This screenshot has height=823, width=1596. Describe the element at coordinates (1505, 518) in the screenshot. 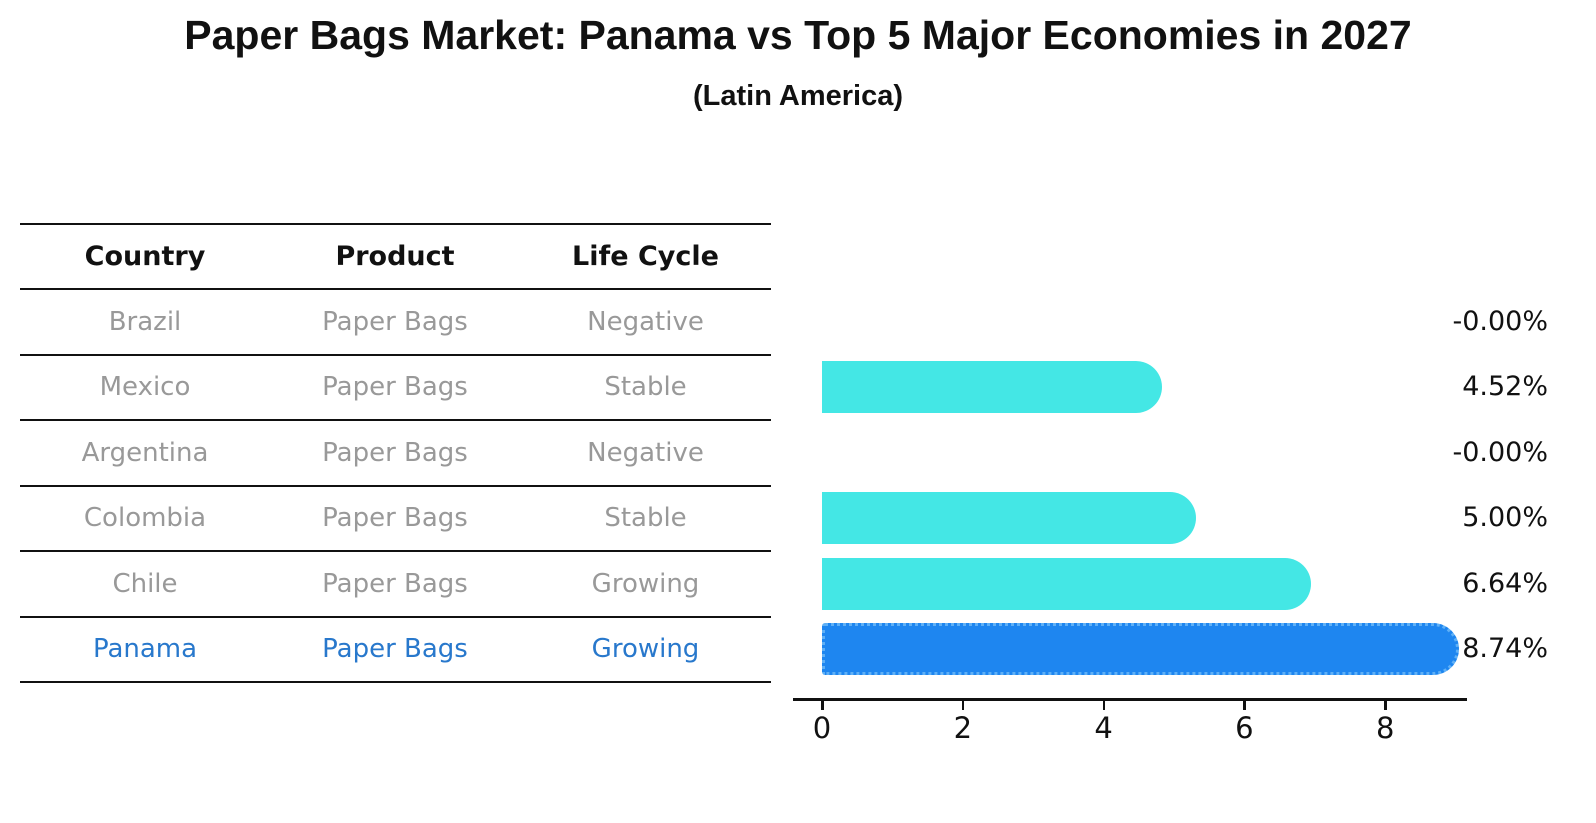

I see `value-label-colombia: 5.00%` at that location.